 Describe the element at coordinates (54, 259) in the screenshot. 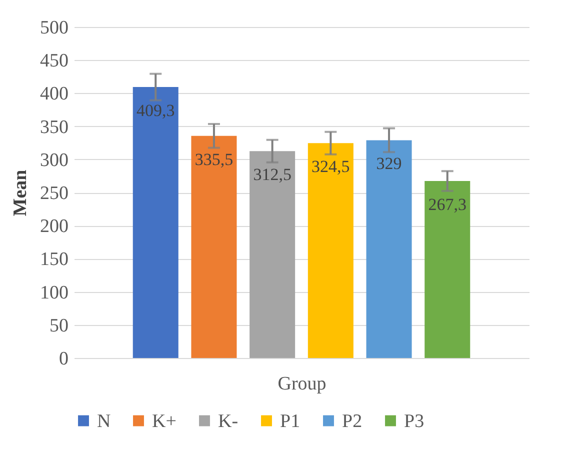

I see `y-tick-label: 150` at that location.